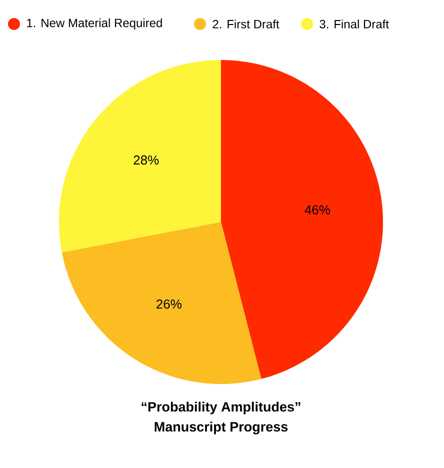 This screenshot has width=444, height=468. Describe the element at coordinates (169, 304) in the screenshot. I see `data-label: 26%` at that location.